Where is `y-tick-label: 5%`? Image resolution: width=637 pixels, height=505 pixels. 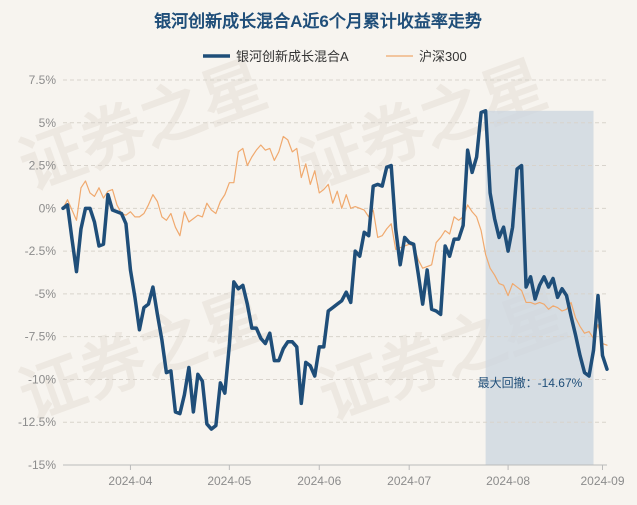 y-tick-label: 5% is located at coordinates (48, 123).